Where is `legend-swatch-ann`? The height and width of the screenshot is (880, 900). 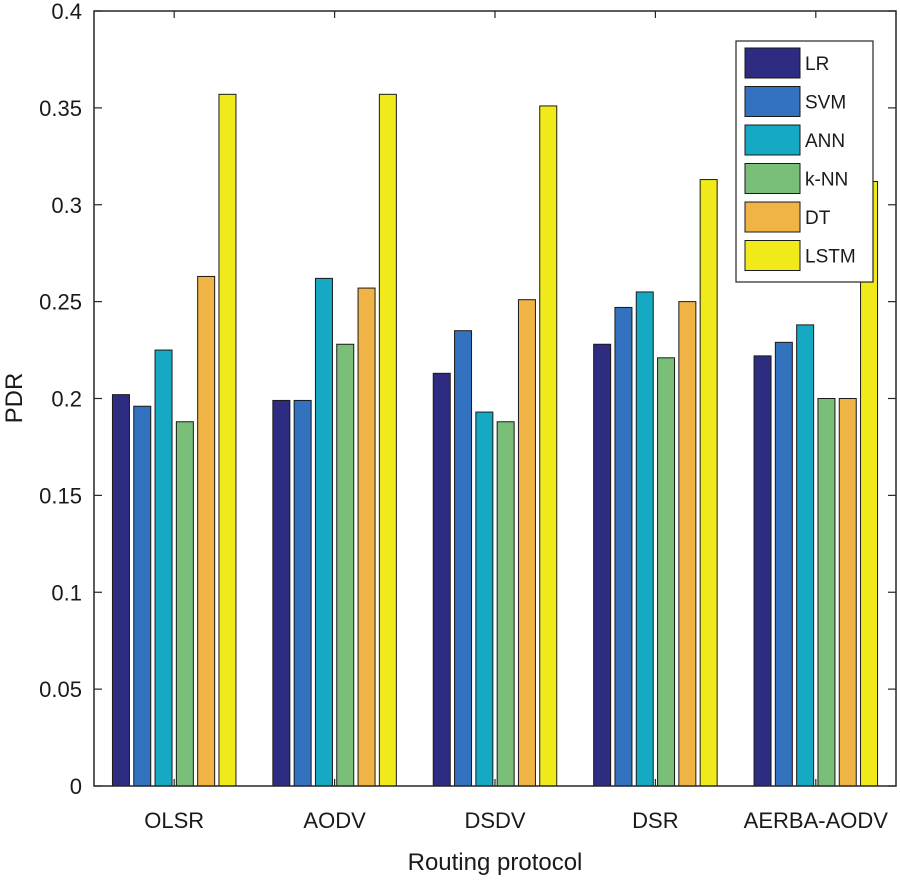
legend-swatch-ann is located at coordinates (772, 140).